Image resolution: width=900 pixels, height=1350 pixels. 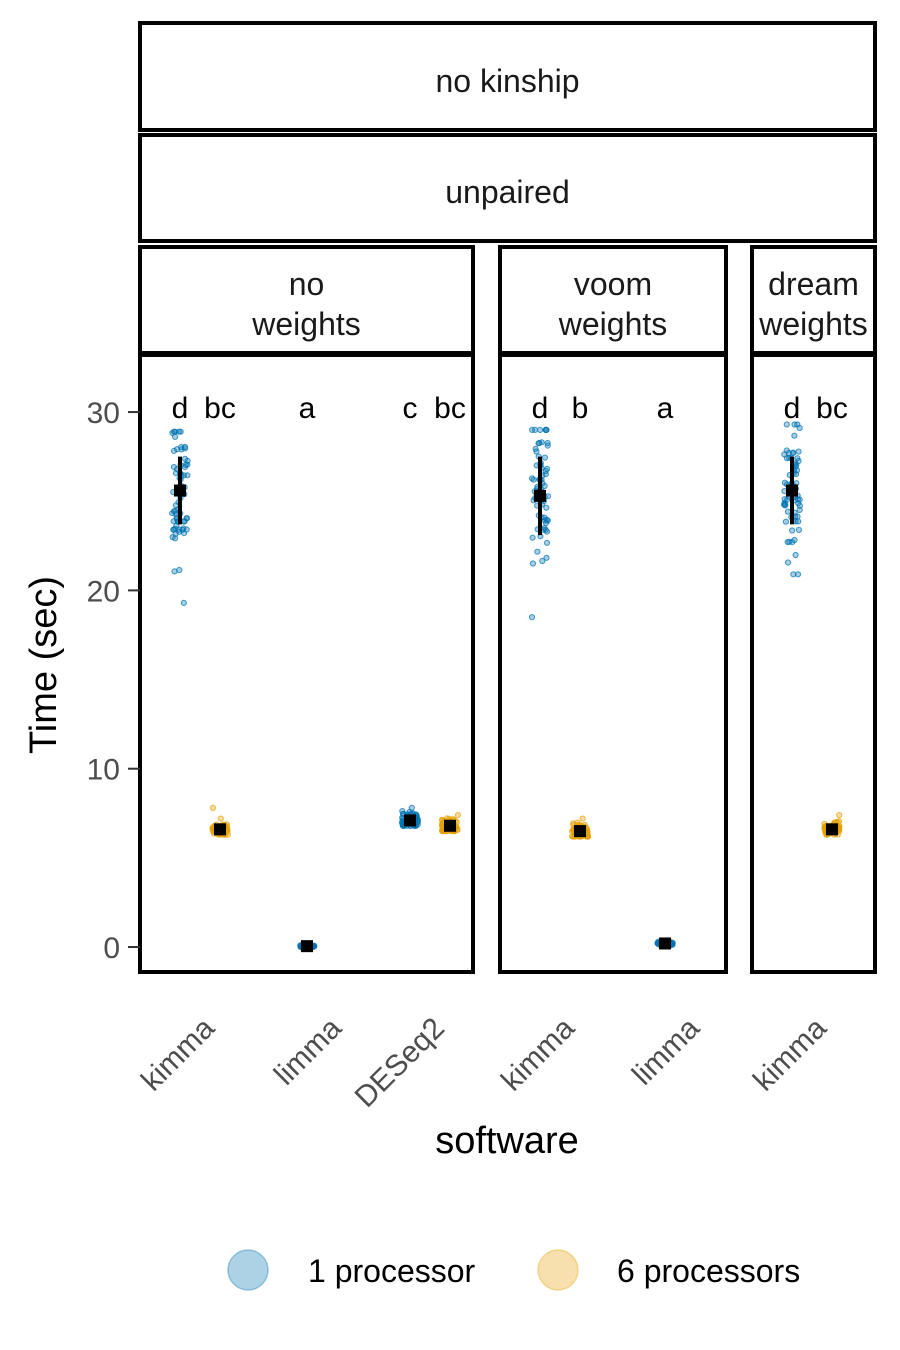 I want to click on facet-panel: voom weights d b a, so click(x=613, y=609).